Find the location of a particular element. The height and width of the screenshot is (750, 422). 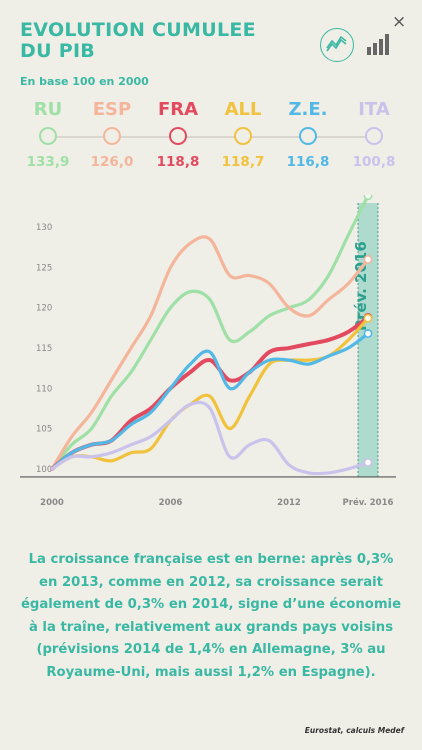

legend-name-3: ALL is located at coordinates (243, 109).